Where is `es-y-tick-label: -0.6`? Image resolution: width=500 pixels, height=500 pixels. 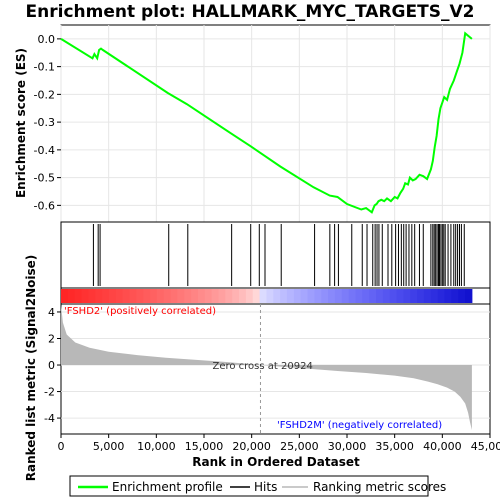
es-y-tick-label: -0.6 is located at coordinates (44, 205).